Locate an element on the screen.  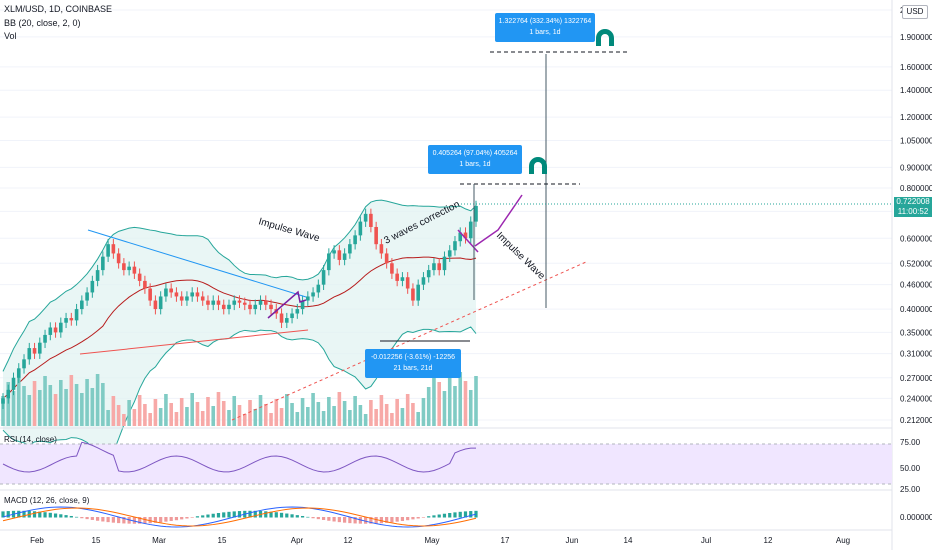
rsi-legend: RSI (14, close) is located at coordinates (30, 439).